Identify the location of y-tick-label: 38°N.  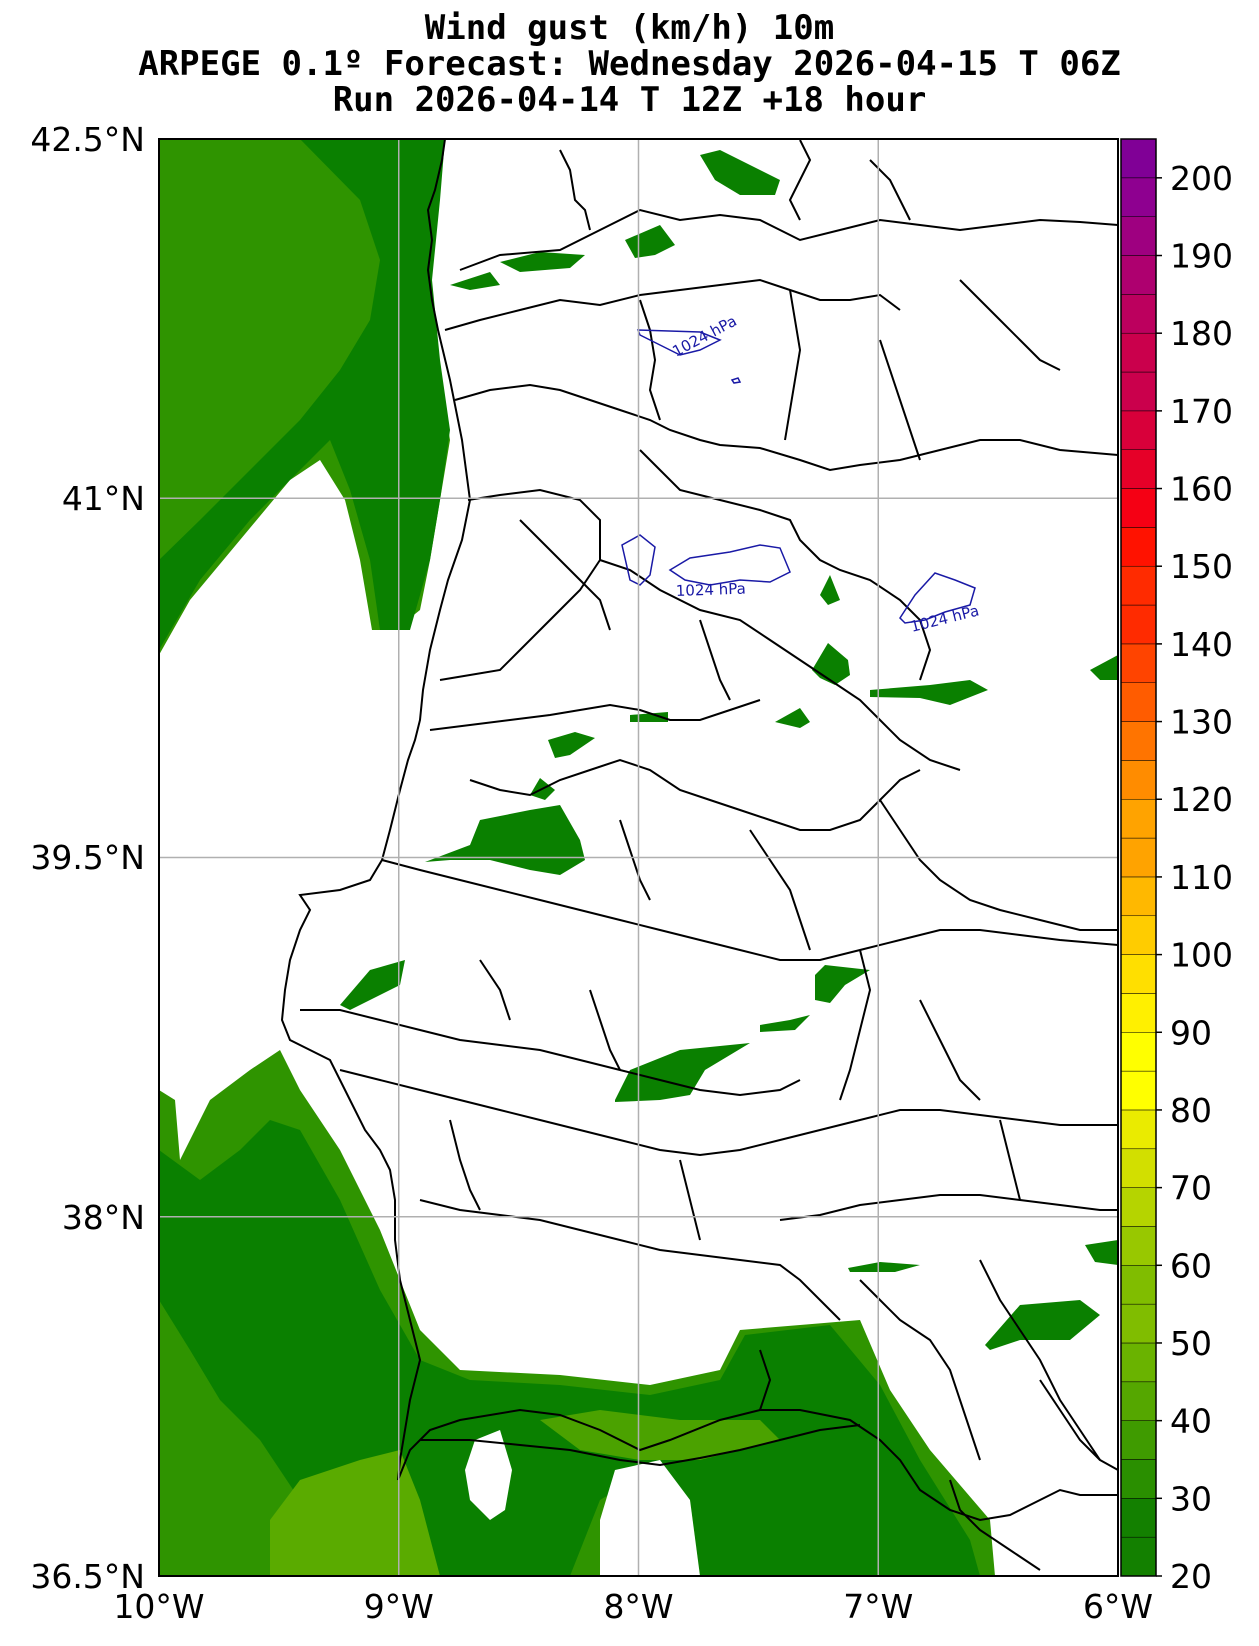
(103, 1217).